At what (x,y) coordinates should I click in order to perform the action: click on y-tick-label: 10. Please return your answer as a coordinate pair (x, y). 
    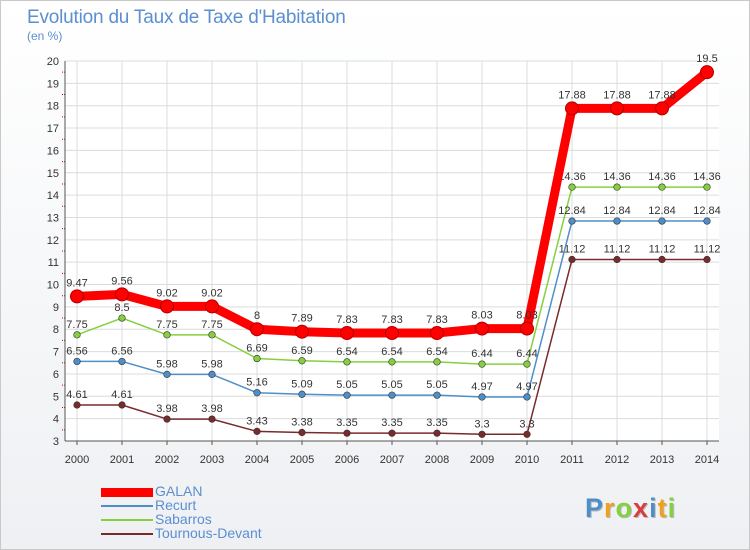
    Looking at the image, I should click on (53, 286).